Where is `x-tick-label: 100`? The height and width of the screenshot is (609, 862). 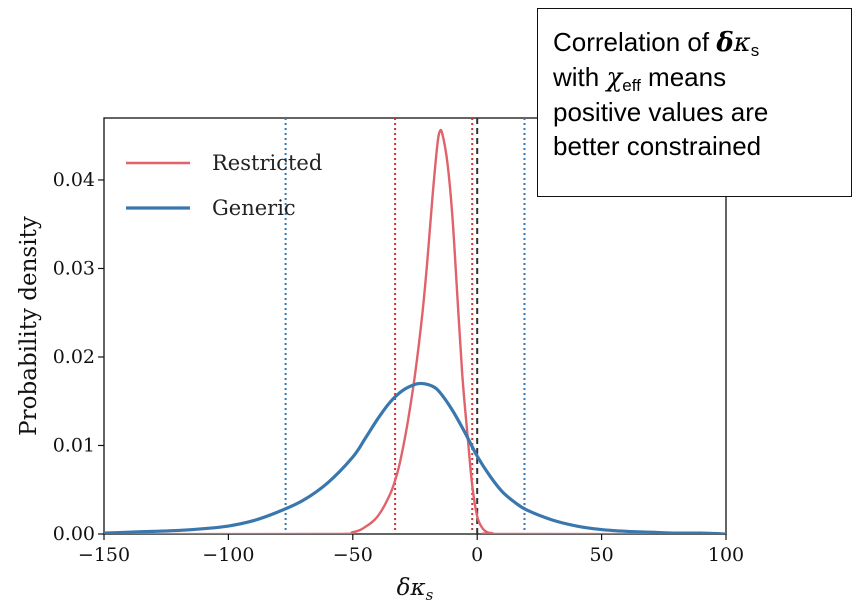
x-tick-label: 100 is located at coordinates (726, 555).